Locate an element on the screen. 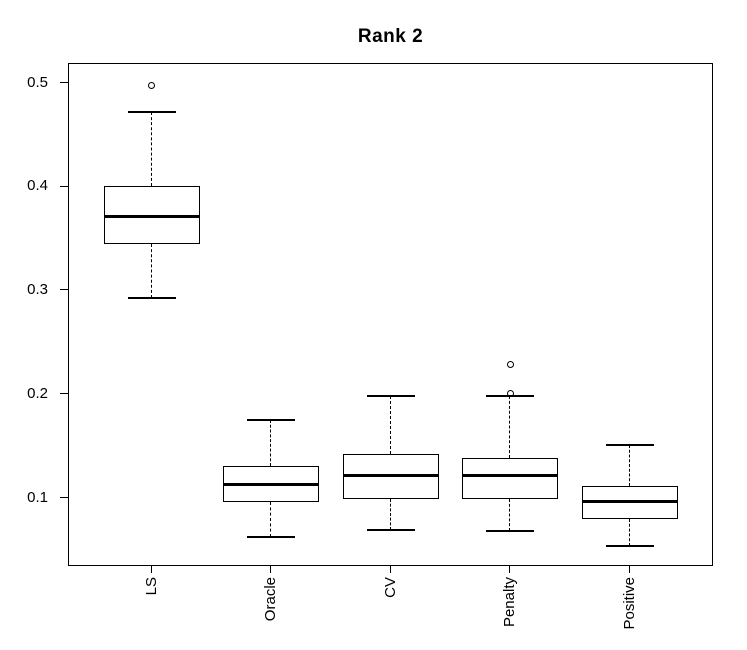 The height and width of the screenshot is (650, 747). y-axis-tick-label: 0.5 is located at coordinates (37, 82).